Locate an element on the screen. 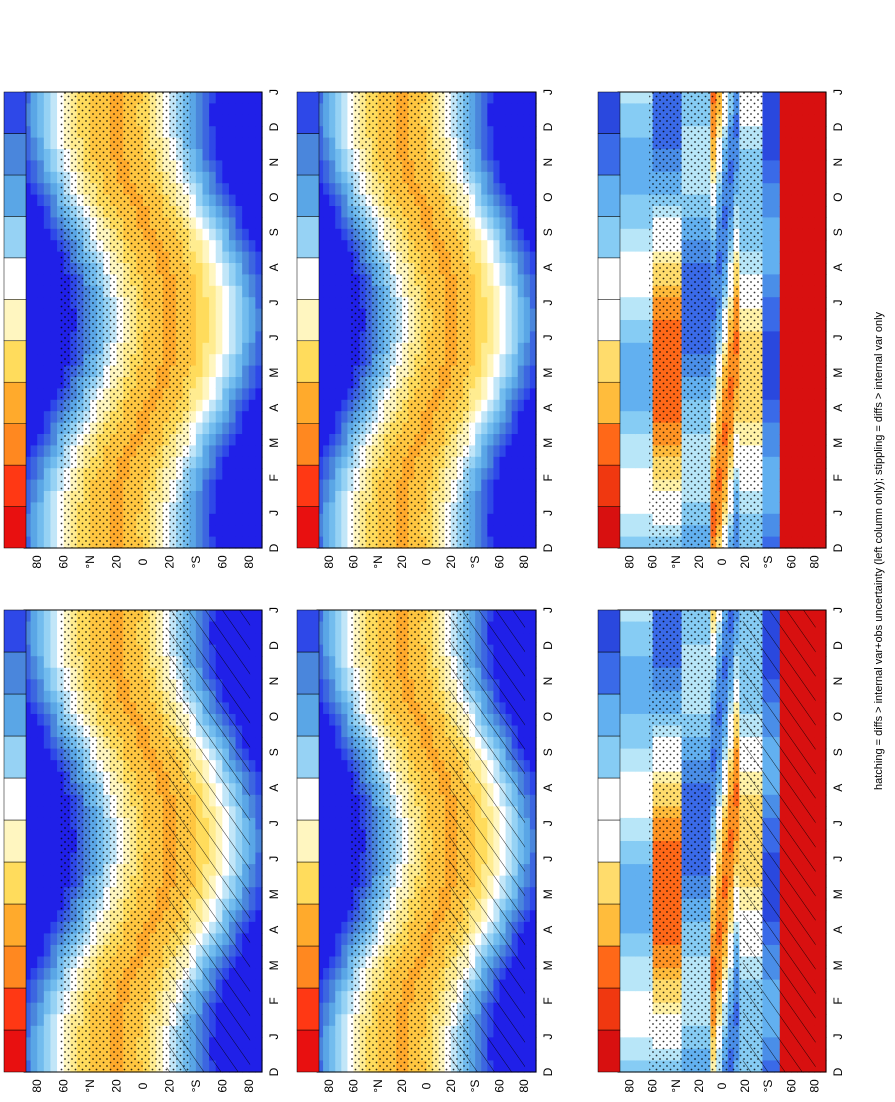 Image resolution: width=895 pixels, height=1102 pixels. hatching-overlay is located at coordinates (208, 841).